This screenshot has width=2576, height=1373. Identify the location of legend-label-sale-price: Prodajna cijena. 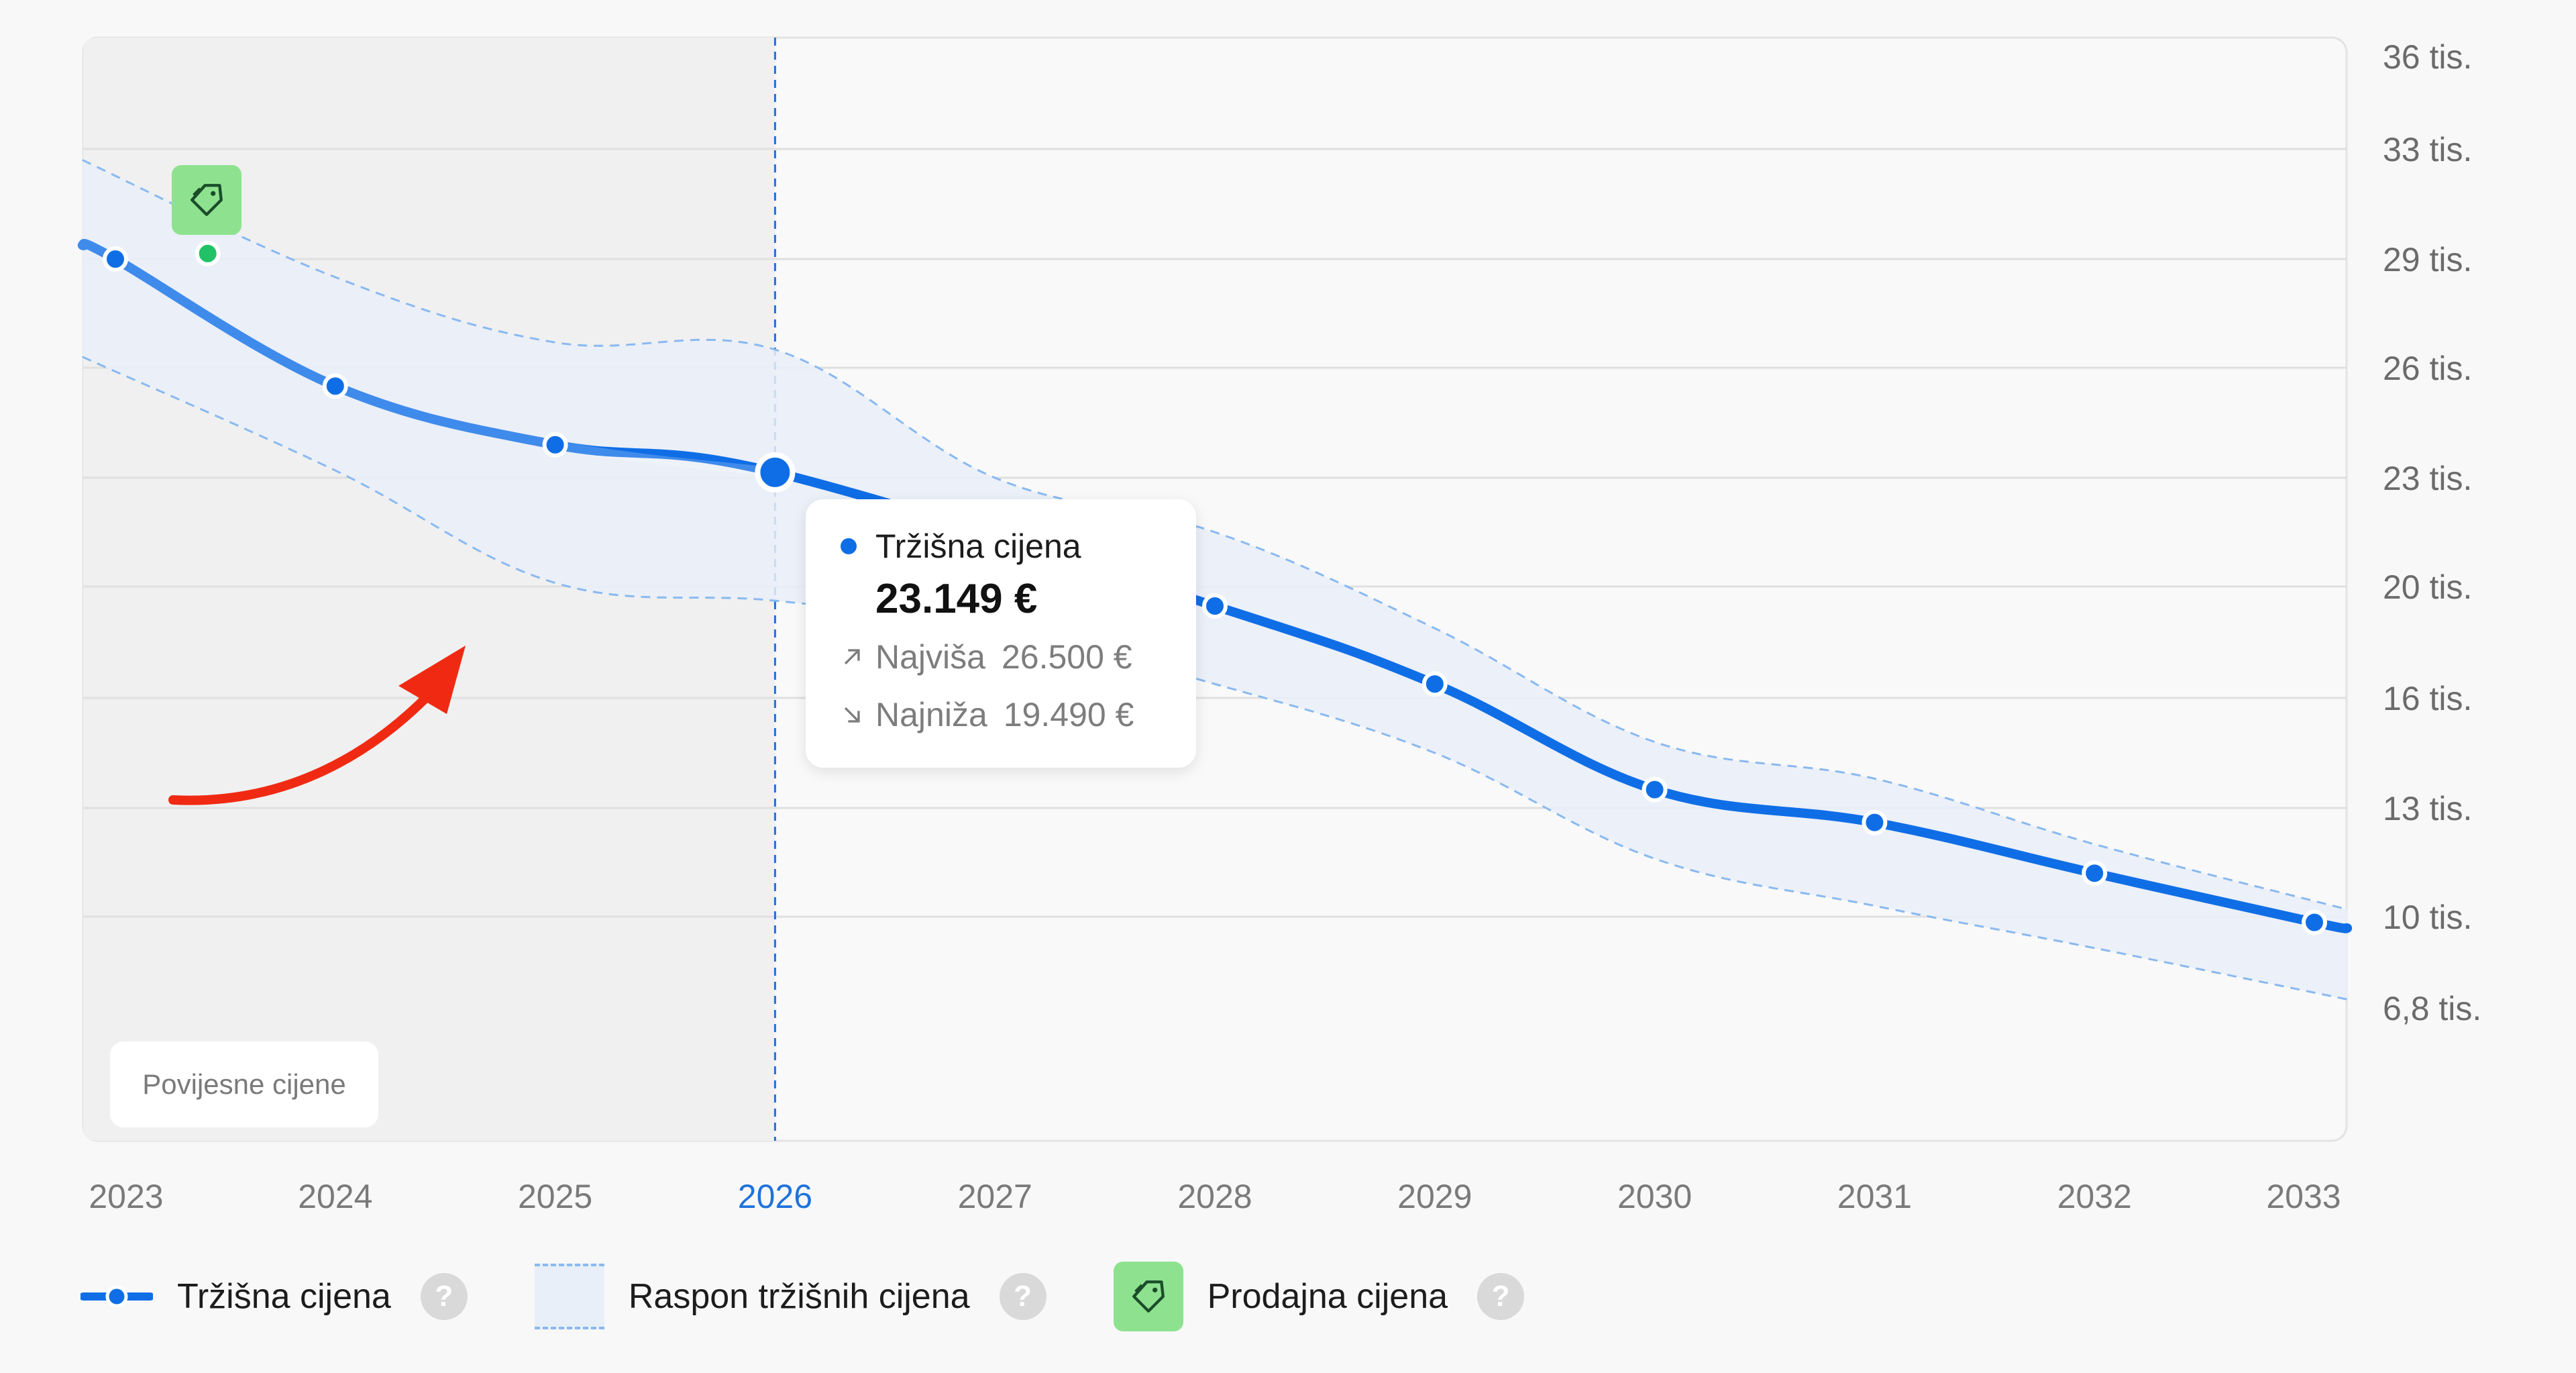
(1327, 1296).